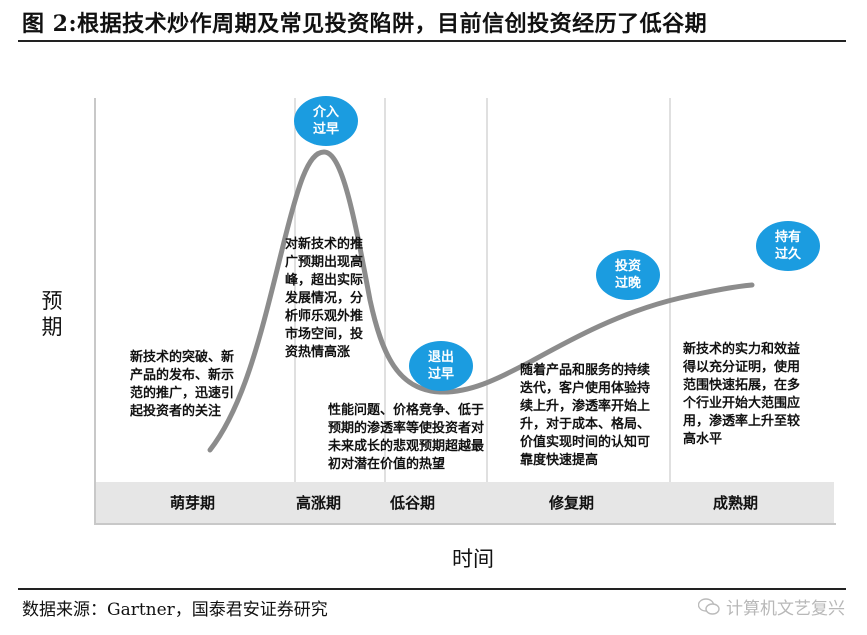 The image size is (867, 635). I want to click on wechat-icon, so click(709, 606).